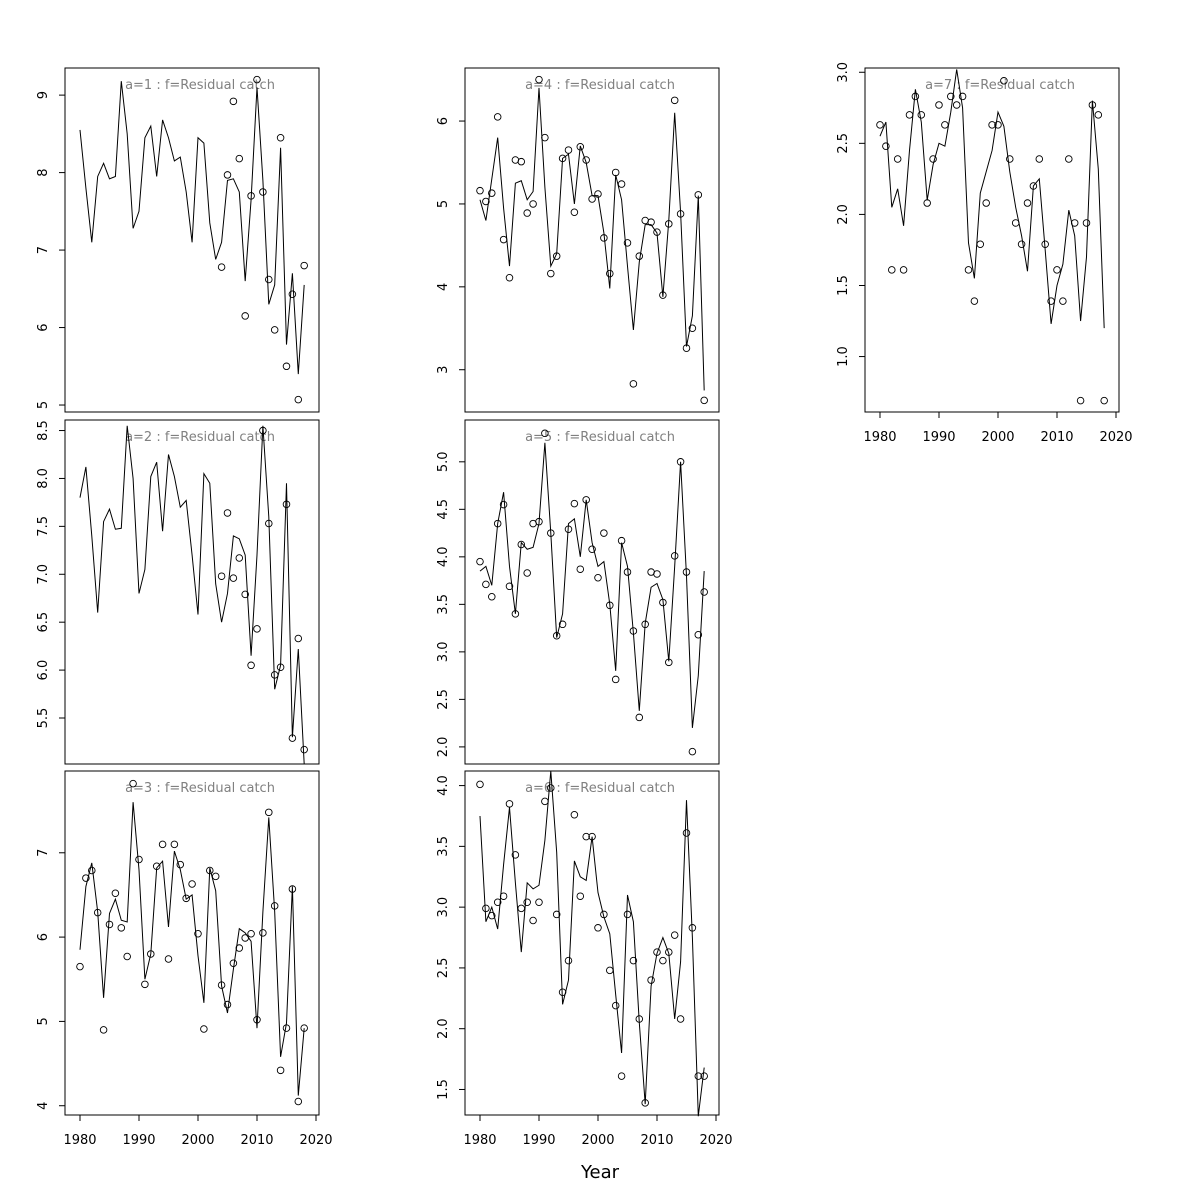 This screenshot has height=1200, width=1200. What do you see at coordinates (600, 788) in the screenshot?
I see `panel-title: a=6 : f=Residual catch` at bounding box center [600, 788].